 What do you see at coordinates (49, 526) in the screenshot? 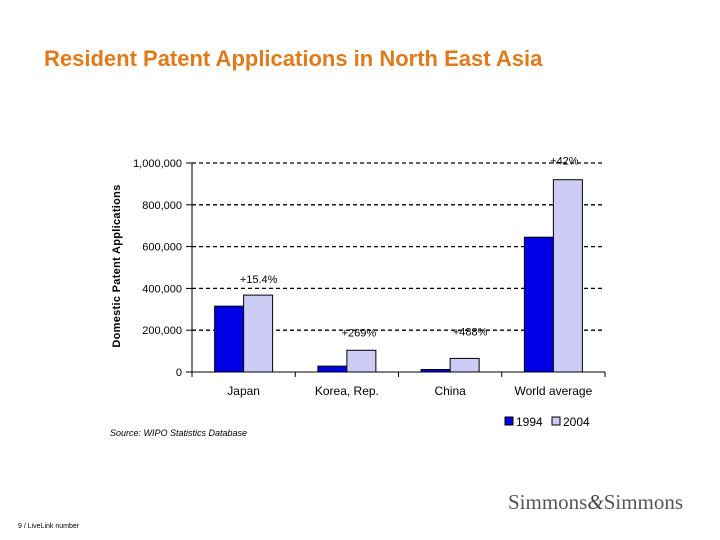
I see `footer-note: 9 / LiveLink number` at bounding box center [49, 526].